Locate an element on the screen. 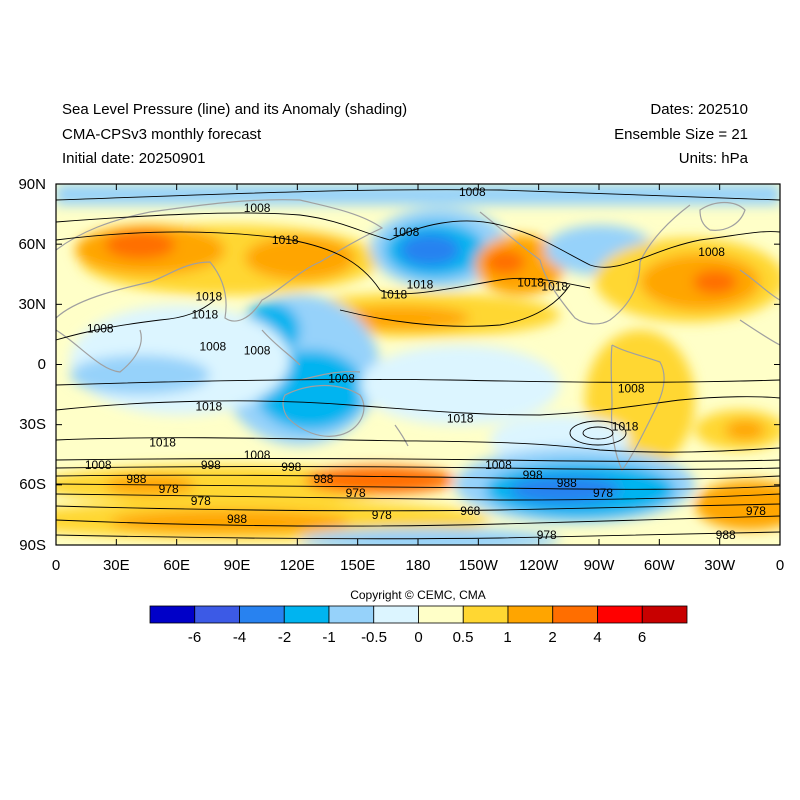  lon-tick-label: 30E is located at coordinates (116, 565).